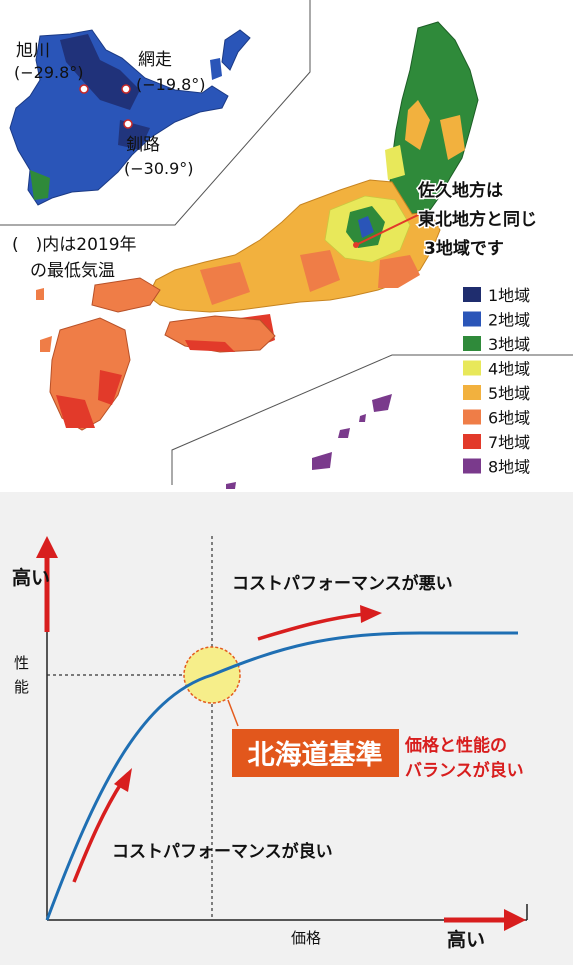 The width and height of the screenshot is (573, 965). Describe the element at coordinates (171, 84) in the screenshot. I see `abashiri-temp: (−19.8°)` at that location.